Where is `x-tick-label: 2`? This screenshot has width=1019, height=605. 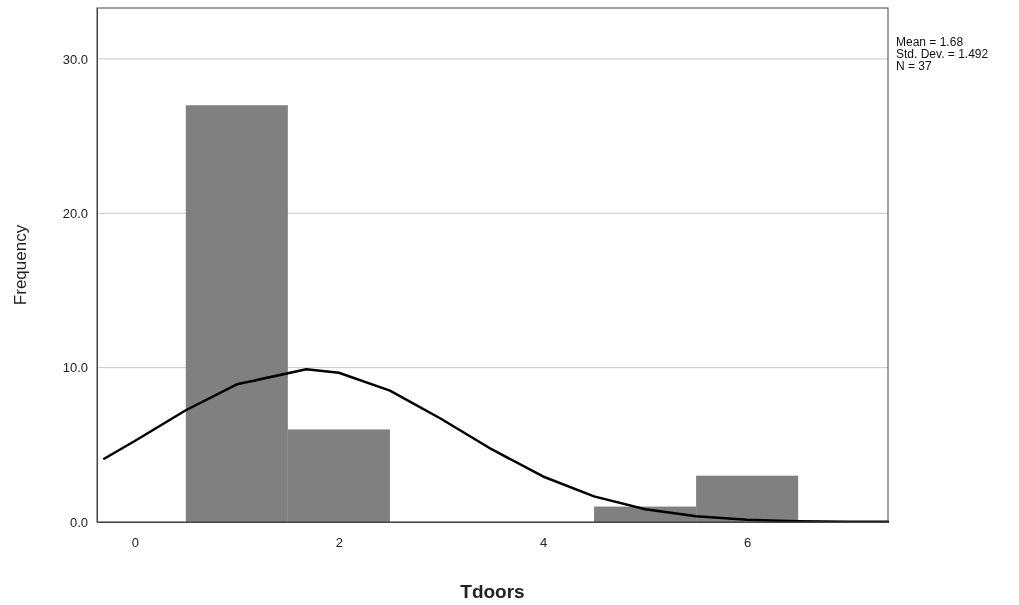 x-tick-label: 2 is located at coordinates (339, 543).